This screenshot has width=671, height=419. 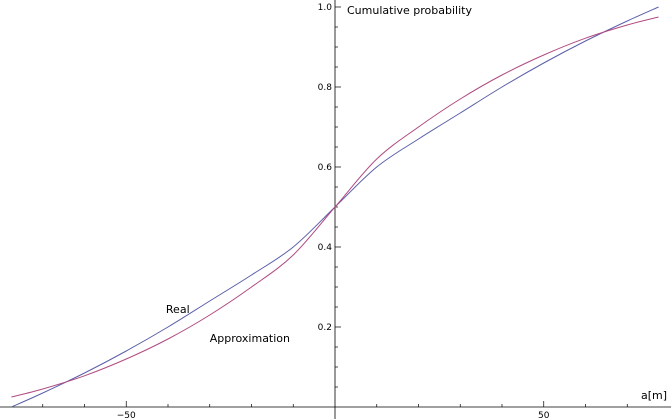 What do you see at coordinates (409, 10) in the screenshot?
I see `y-axis-title: Cumulative probability` at bounding box center [409, 10].